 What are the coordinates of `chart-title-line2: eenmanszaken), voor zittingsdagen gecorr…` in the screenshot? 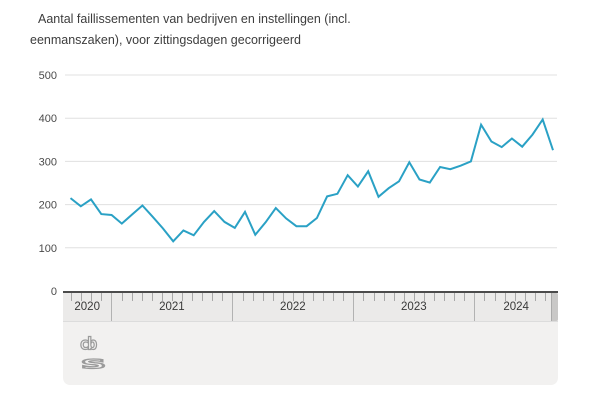 It's located at (165, 40).